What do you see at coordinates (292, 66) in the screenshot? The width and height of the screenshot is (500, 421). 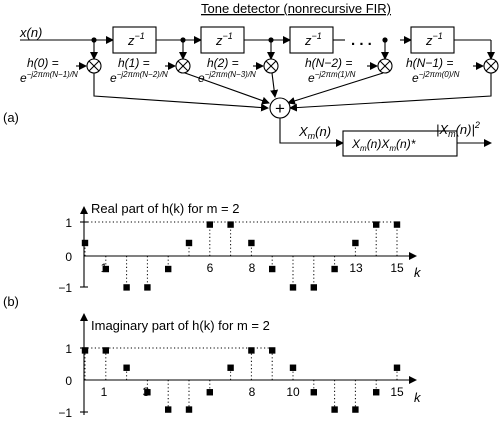 I see `multipliers` at bounding box center [292, 66].